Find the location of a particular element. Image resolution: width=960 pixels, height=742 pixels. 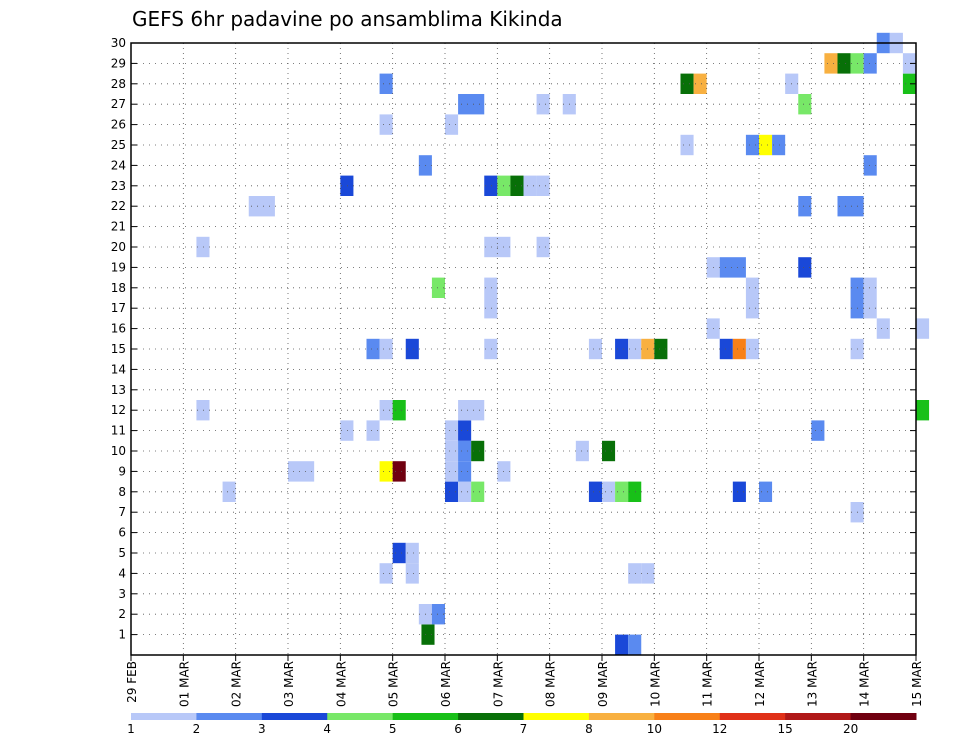

y-tick-label: 3 is located at coordinates (122, 594).